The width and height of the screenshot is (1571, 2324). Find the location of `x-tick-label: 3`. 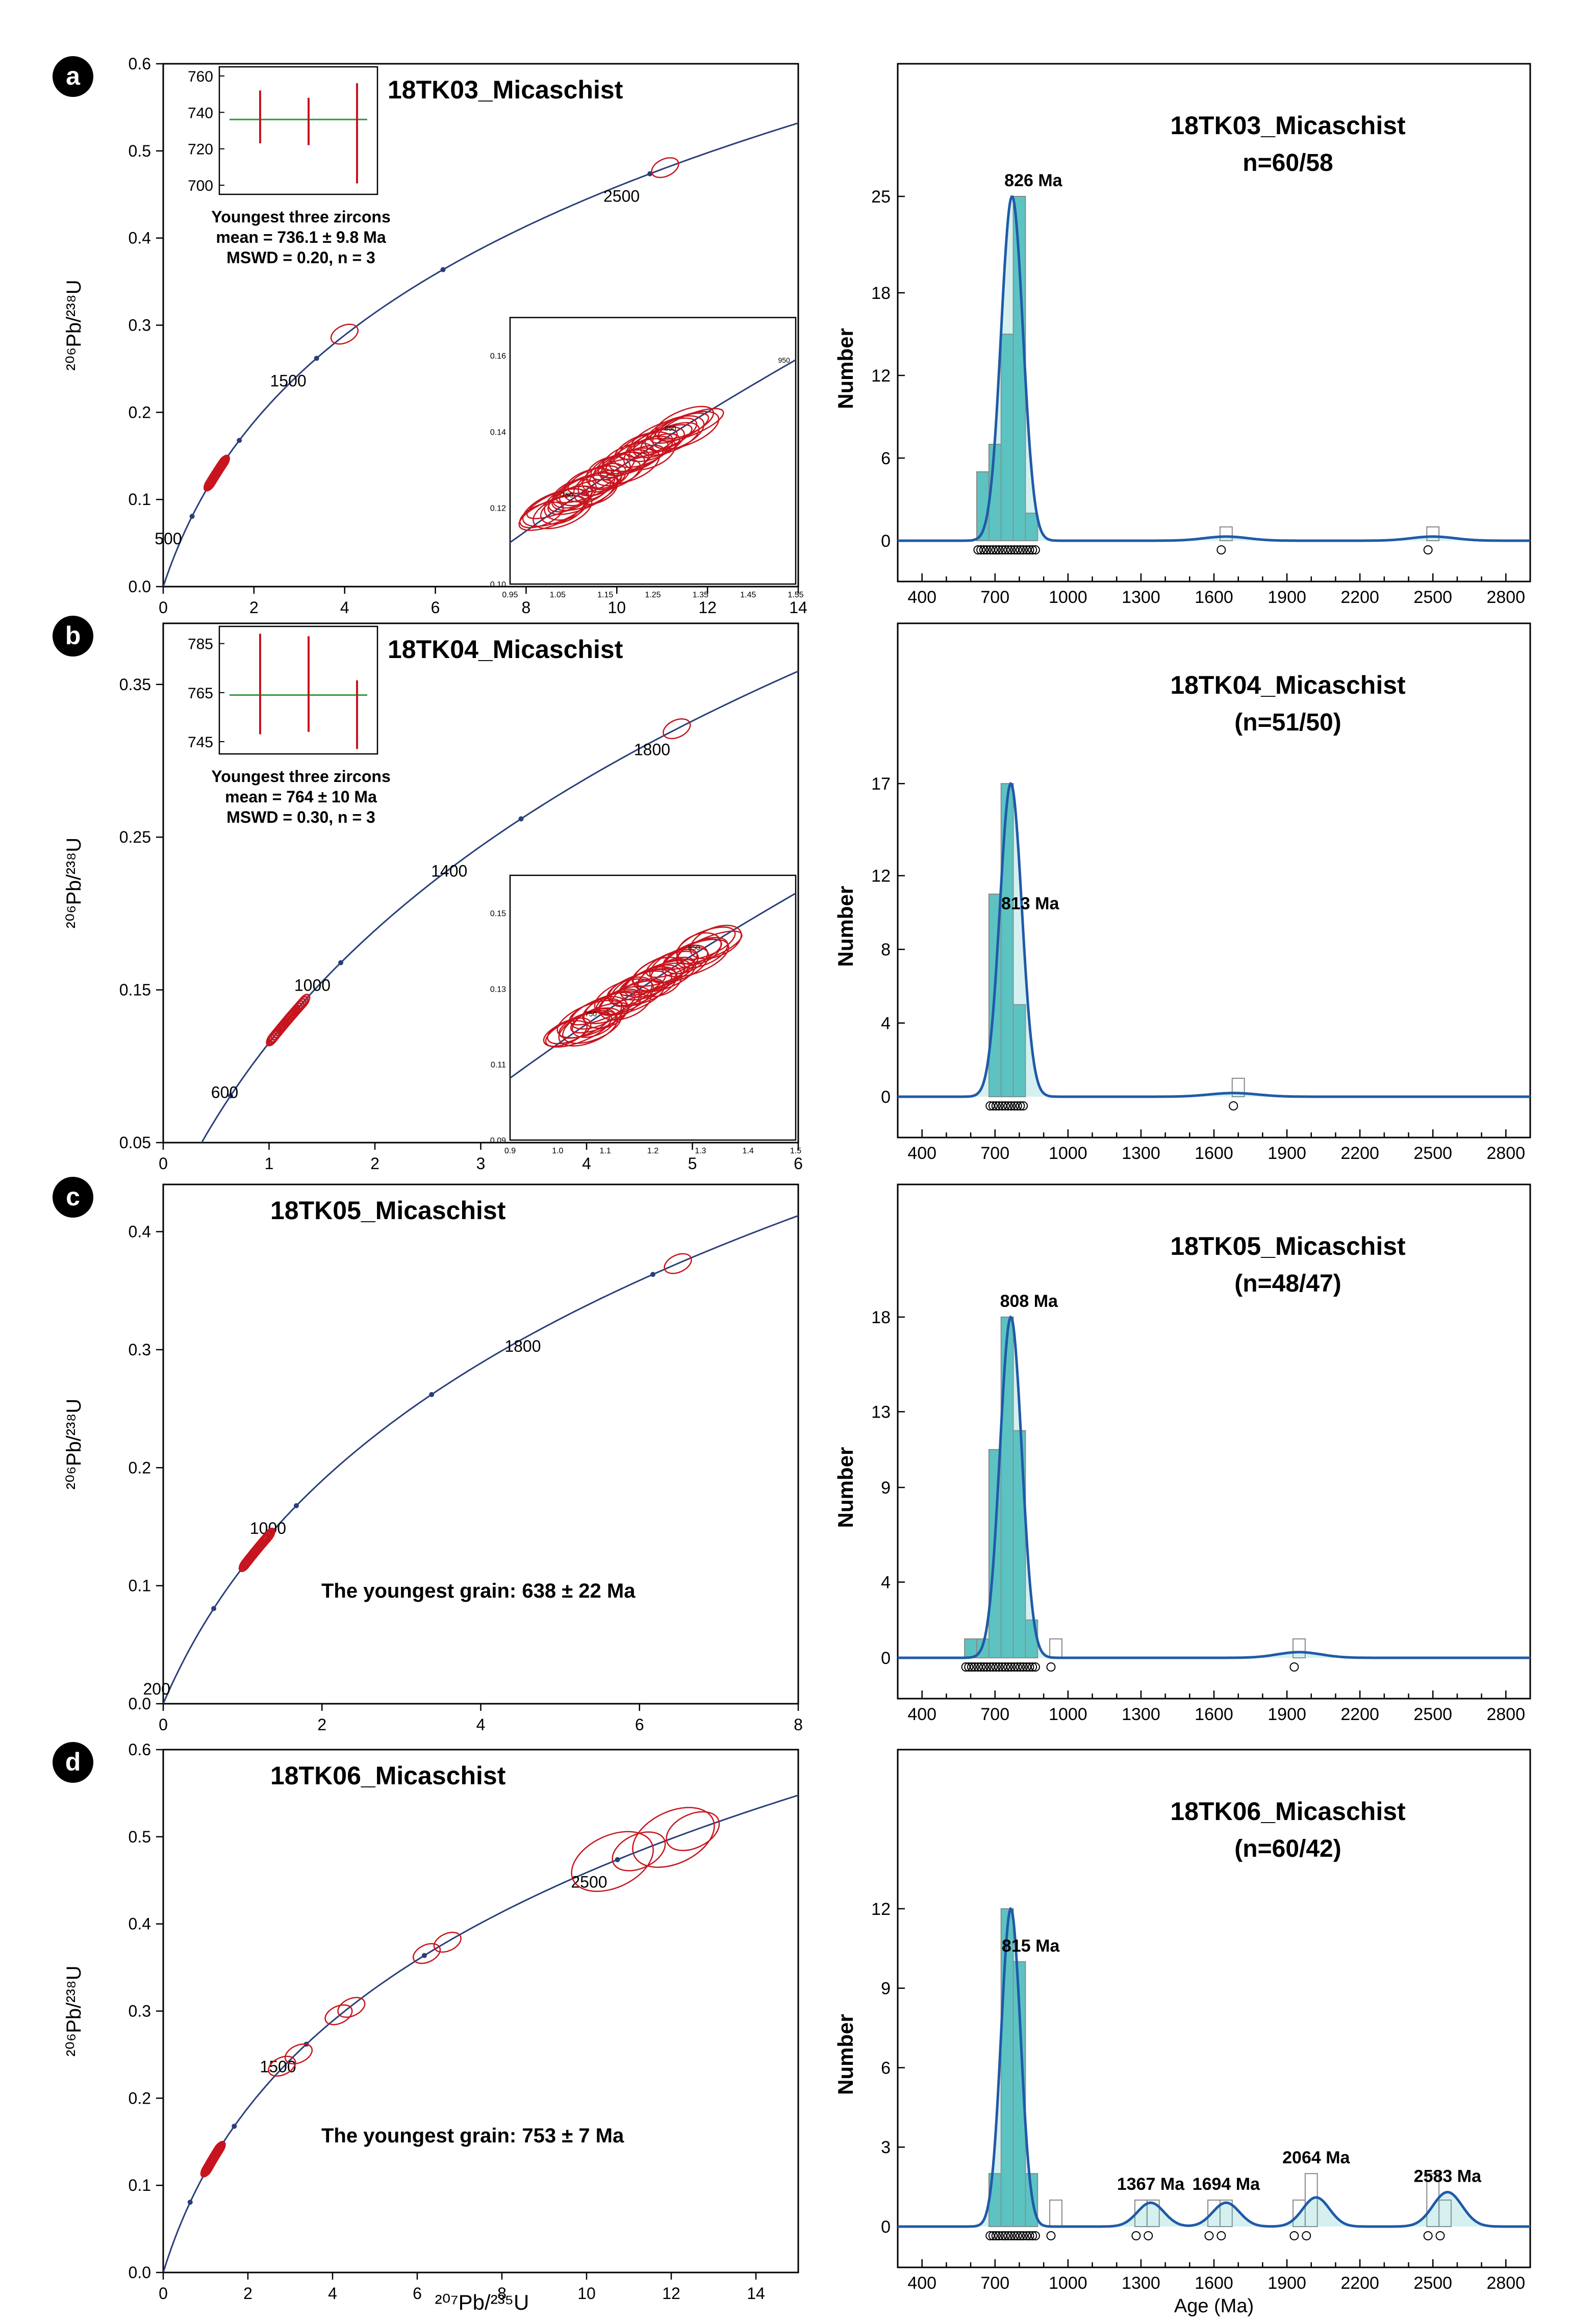

x-tick-label: 3 is located at coordinates (481, 1164).